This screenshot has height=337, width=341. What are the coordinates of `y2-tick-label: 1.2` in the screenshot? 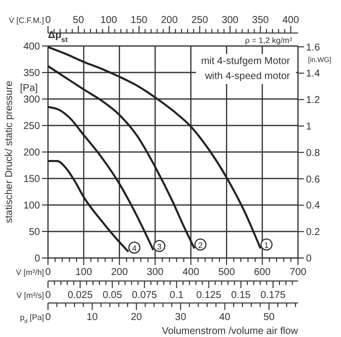 It's located at (313, 100).